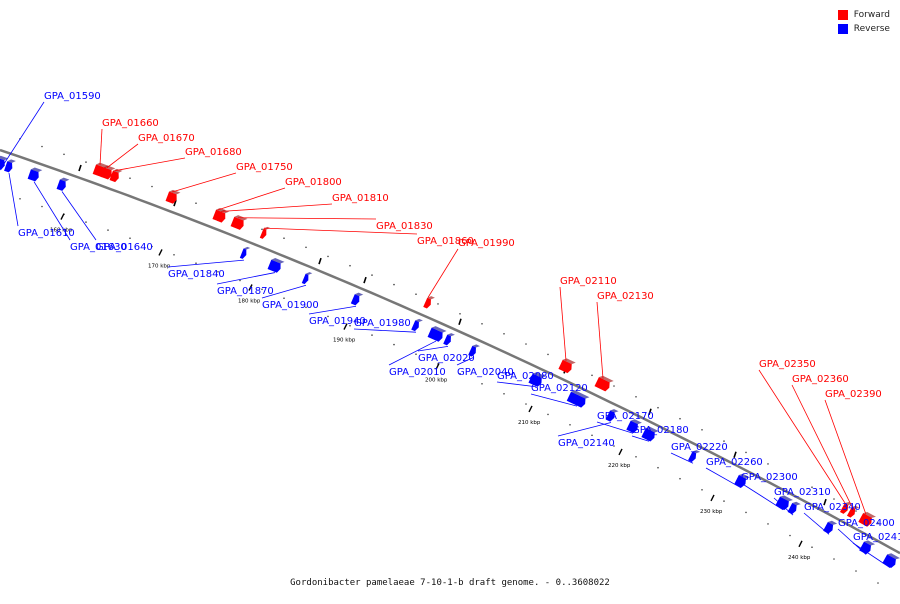 The width and height of the screenshot is (900, 604). What do you see at coordinates (290, 305) in the screenshot?
I see `reverse-gene-6-label: GPA_01900` at bounding box center [290, 305].